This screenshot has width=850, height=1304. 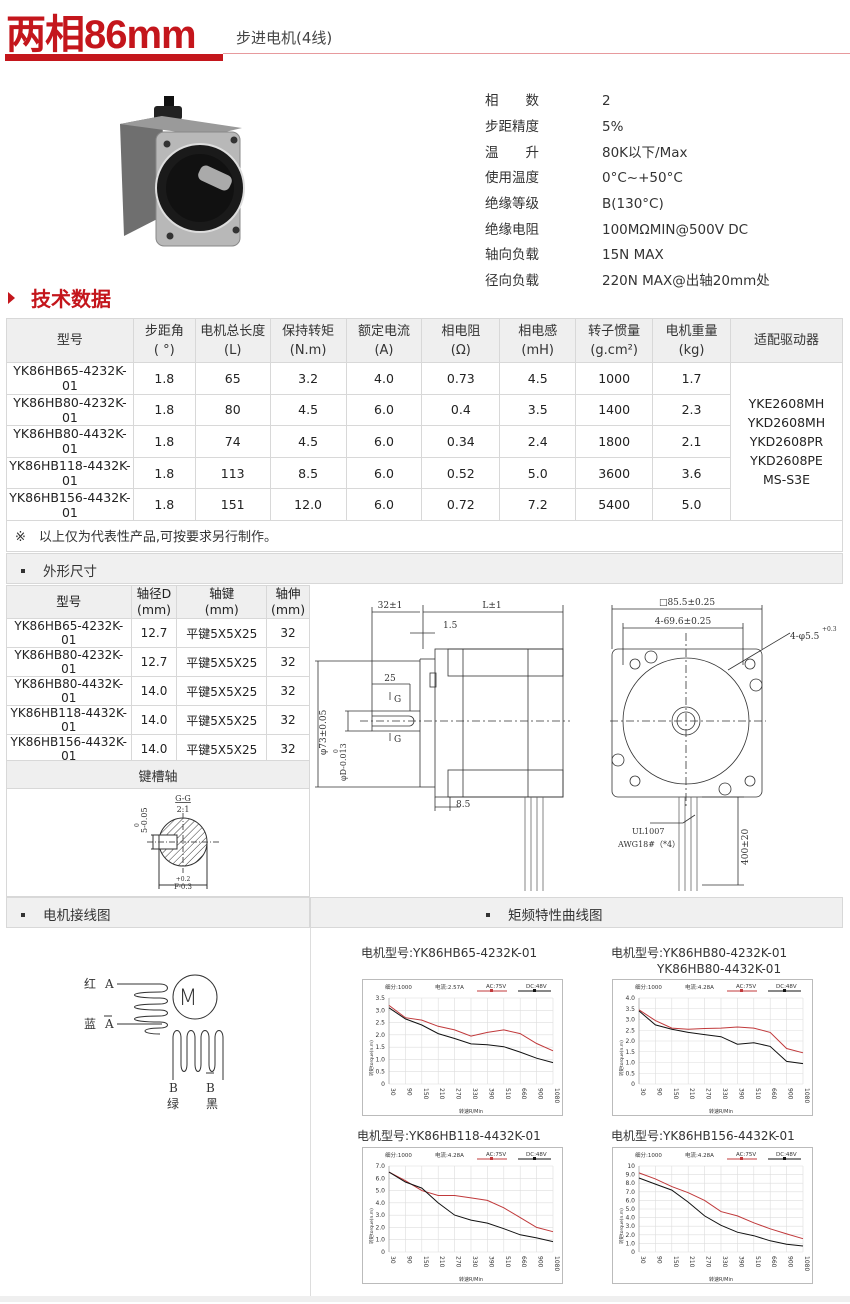 I want to click on column-header-label: 轴径D, so click(x=154, y=593).